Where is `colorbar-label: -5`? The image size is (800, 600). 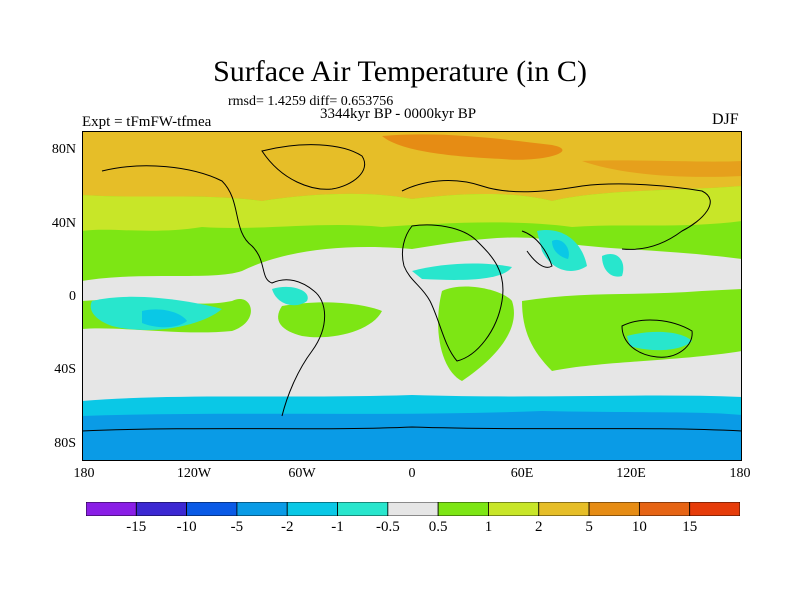 colorbar-label: -5 is located at coordinates (237, 527).